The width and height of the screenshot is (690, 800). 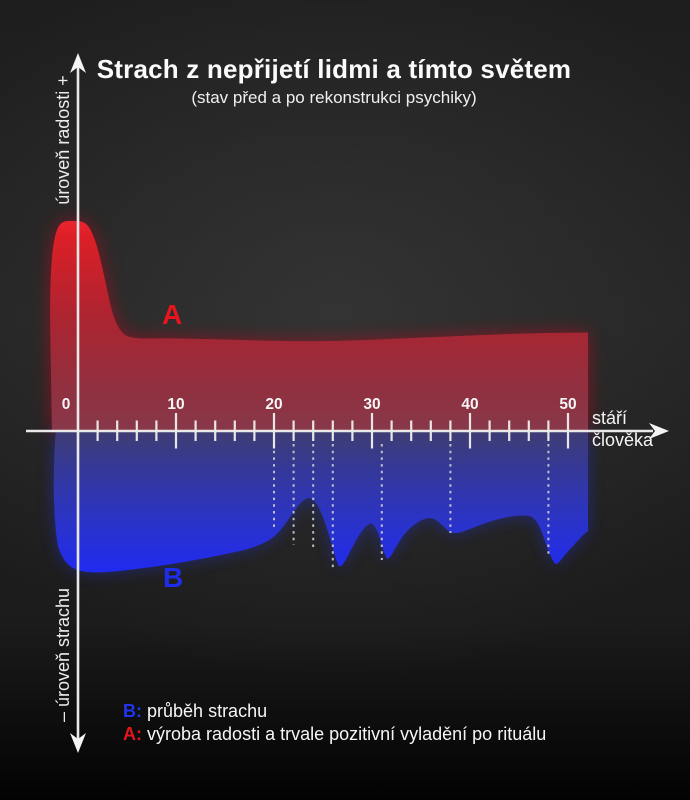 What do you see at coordinates (623, 440) in the screenshot?
I see `x-axis-label-line2: člověka` at bounding box center [623, 440].